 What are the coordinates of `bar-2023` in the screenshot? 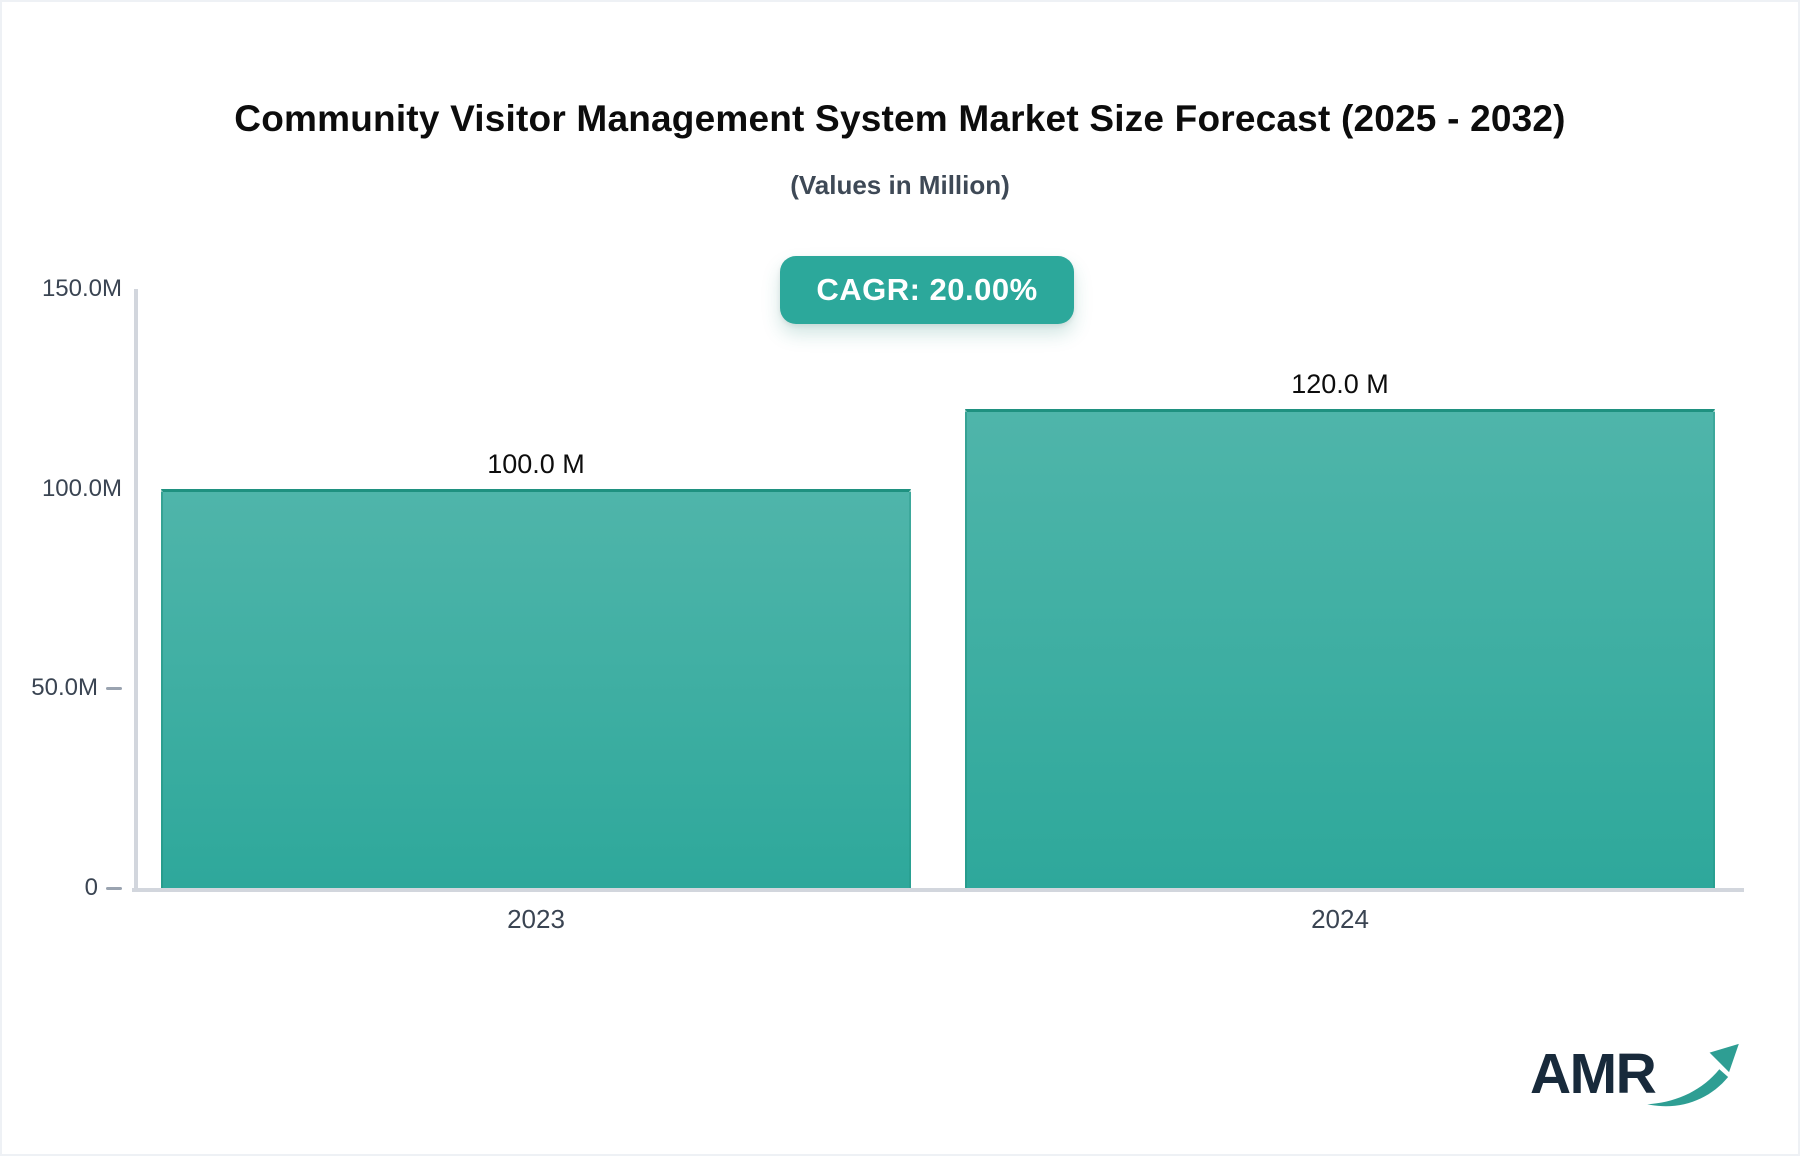 It's located at (536, 688).